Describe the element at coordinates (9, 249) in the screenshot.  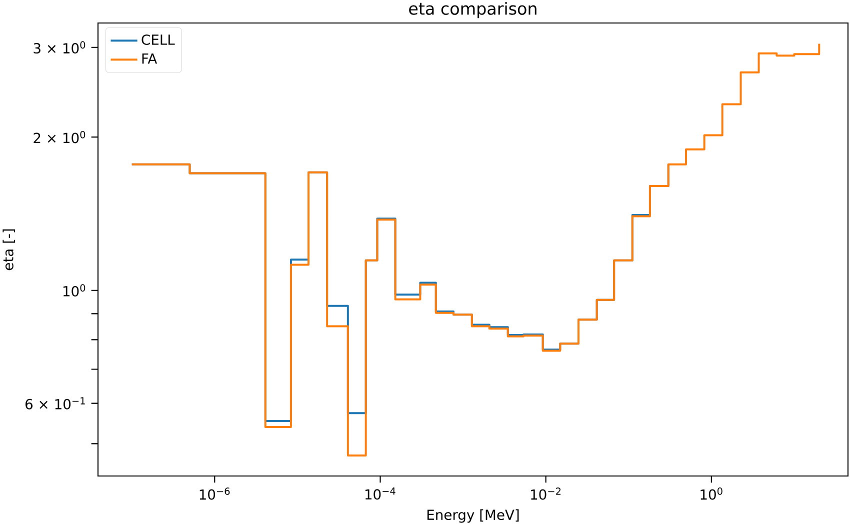
I see `y-axis-title: eta [-]` at that location.